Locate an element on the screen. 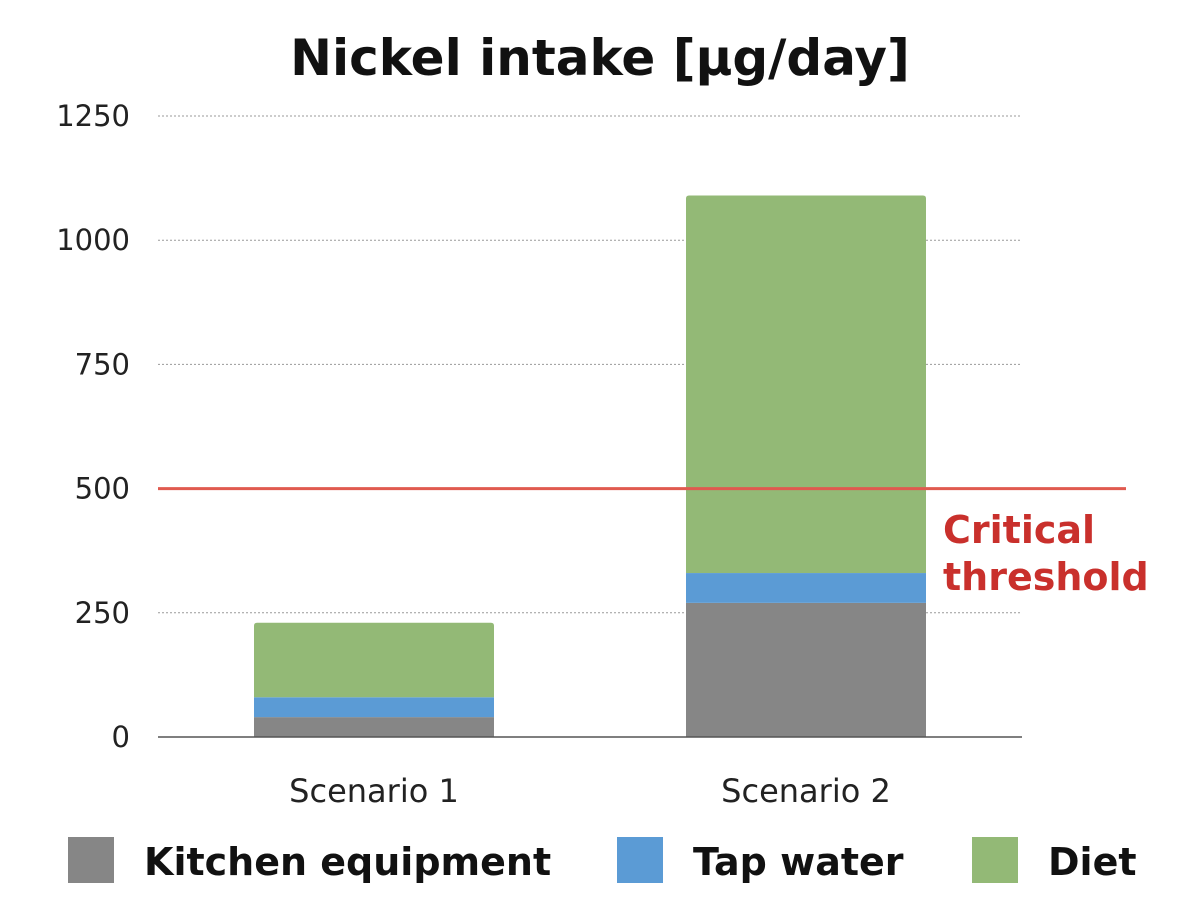  y-tick-label: 0 is located at coordinates (121, 737).